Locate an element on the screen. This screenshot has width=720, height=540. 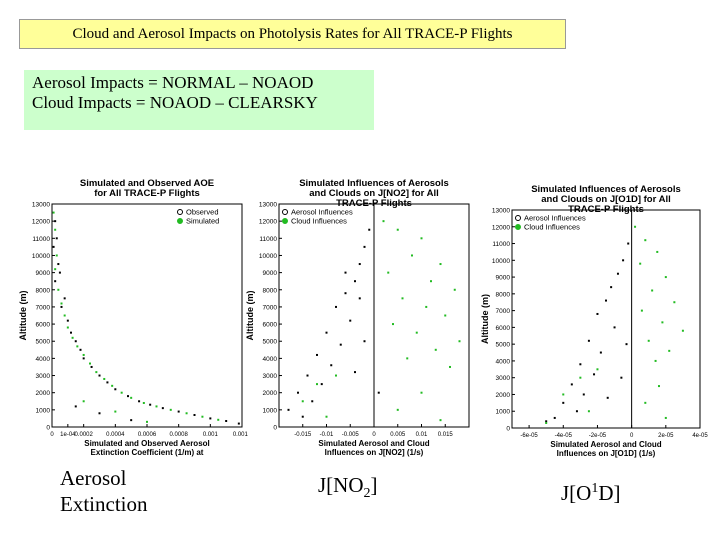
caption-jo1d: J[O1D] is located at coordinates (591, 493).